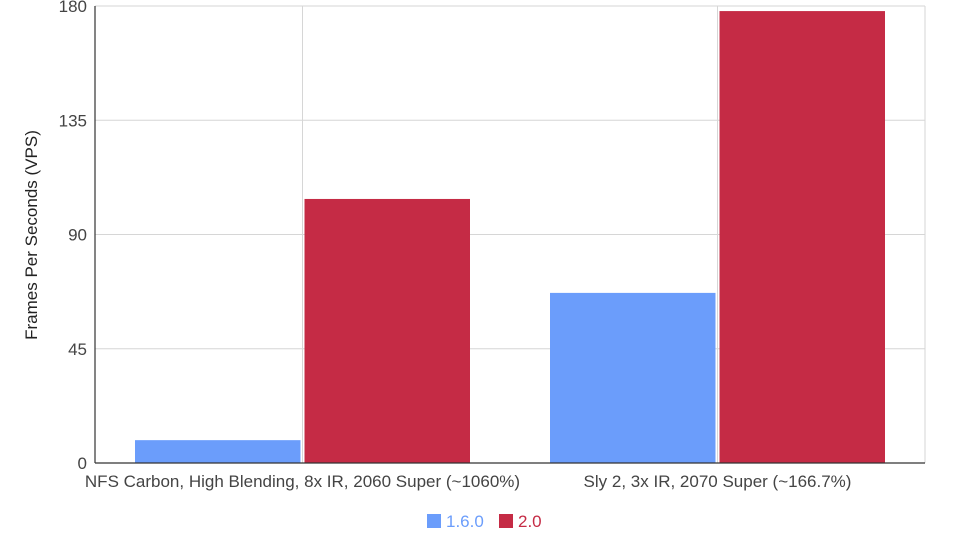 This screenshot has height=541, width=960. I want to click on legend: 1.6.0 2.0, so click(484, 521).